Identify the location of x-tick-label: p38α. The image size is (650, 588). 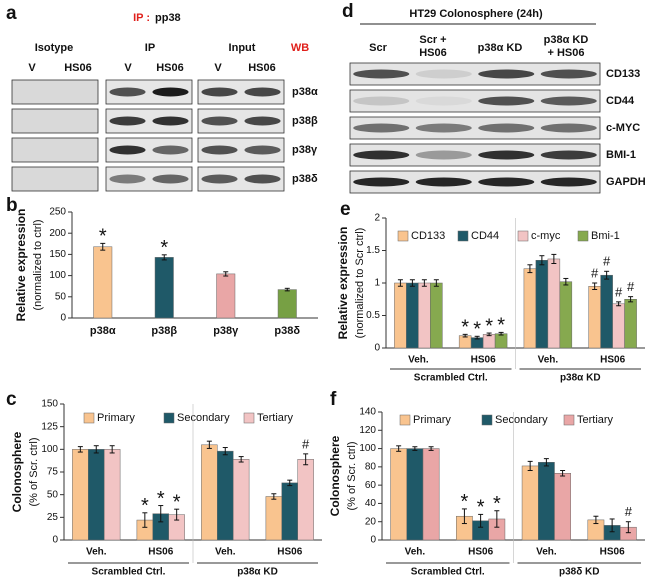
(103, 331).